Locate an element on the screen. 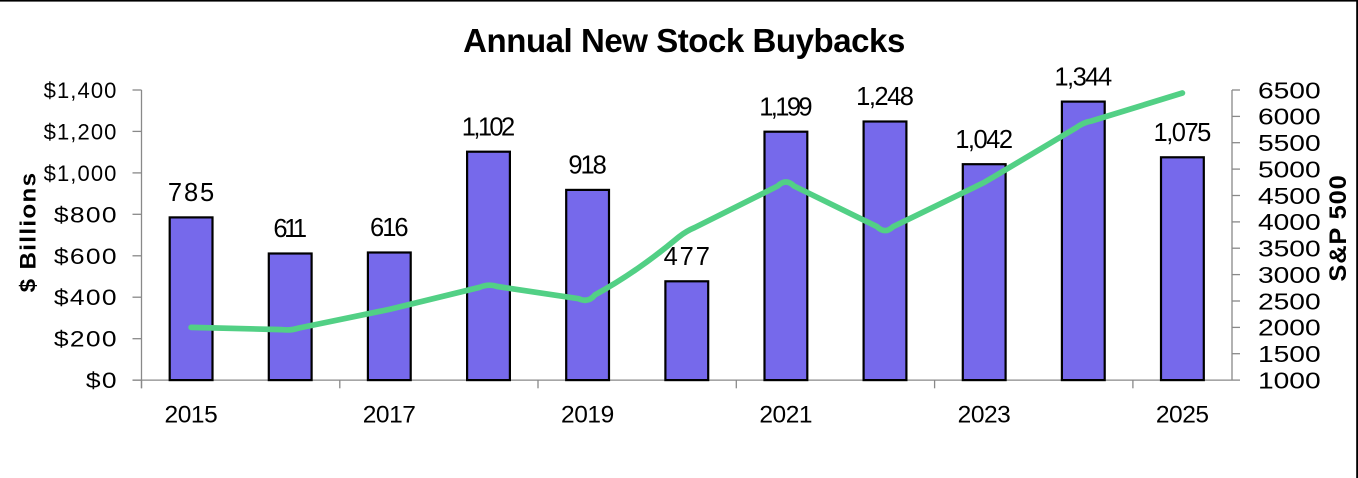 Image resolution: width=1358 pixels, height=478 pixels. svg-text: 2500 is located at coordinates (1289, 301).